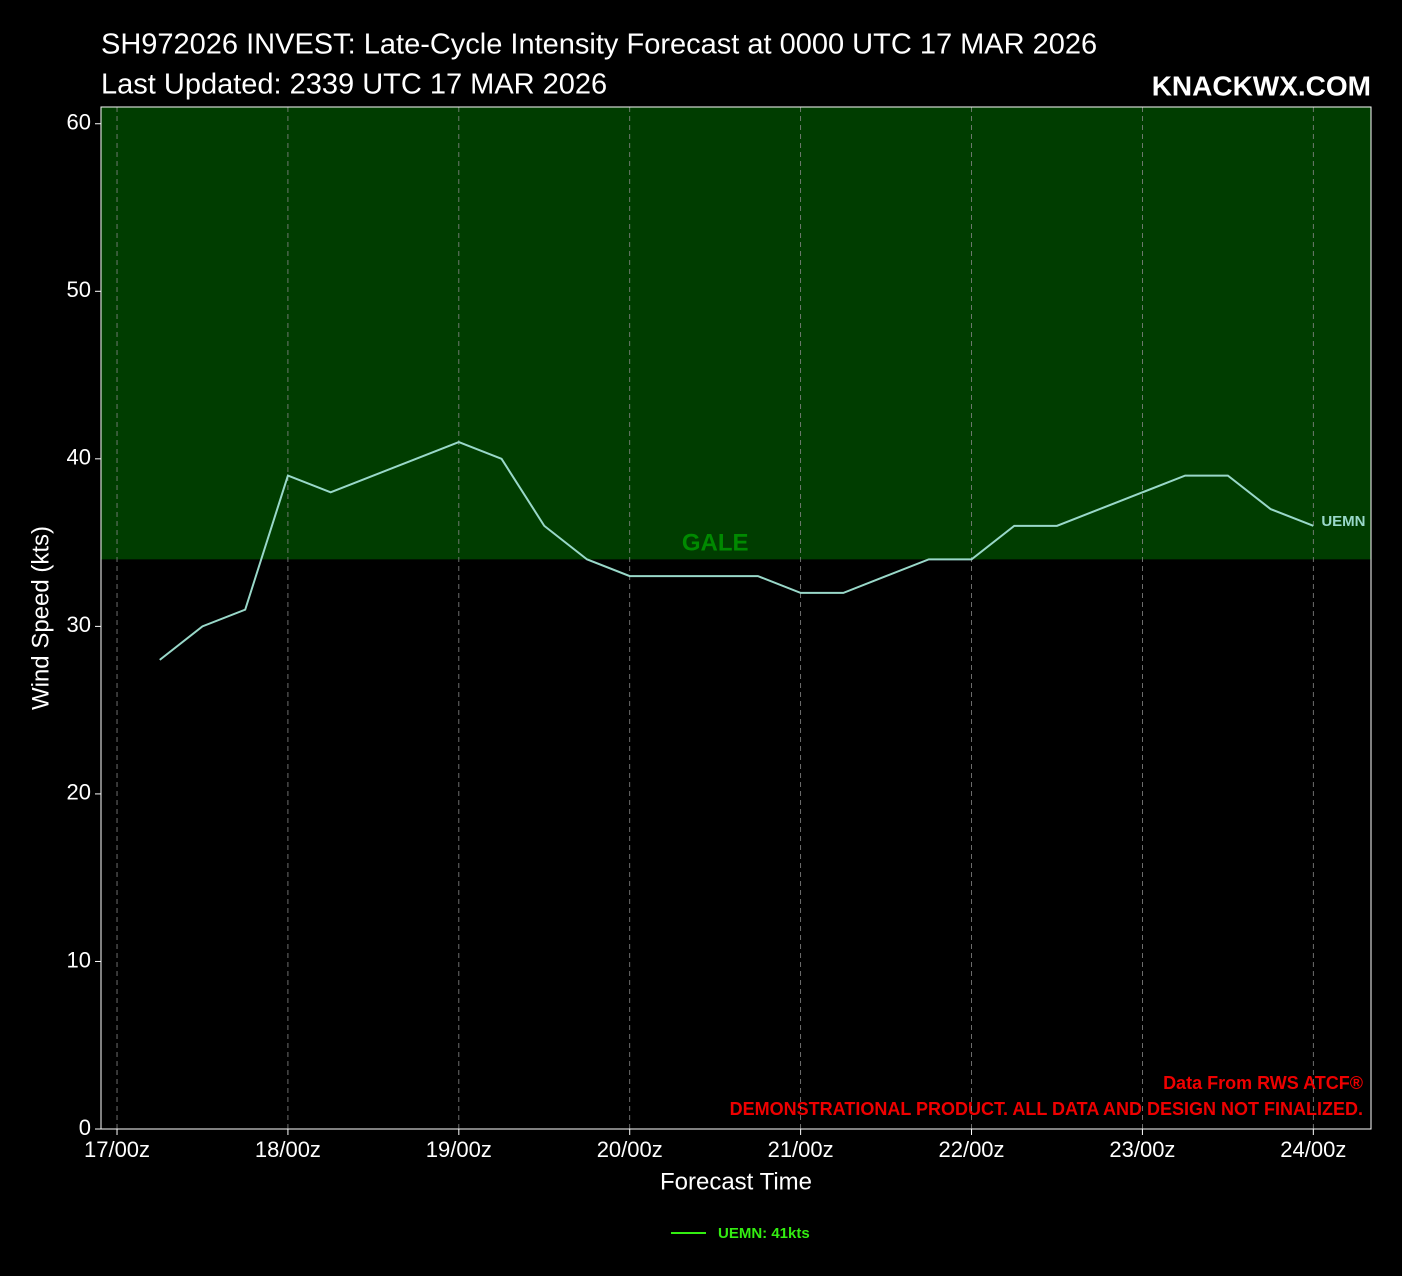  Describe the element at coordinates (459, 1149) in the screenshot. I see `x-tick-label: 19/00z` at that location.